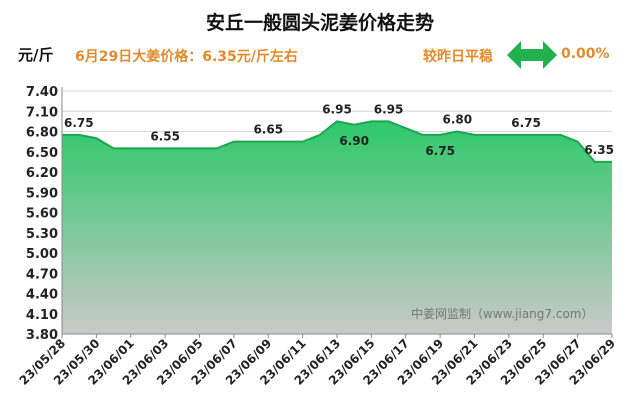 This screenshot has width=640, height=410. I want to click on data-label: 6.35, so click(599, 150).